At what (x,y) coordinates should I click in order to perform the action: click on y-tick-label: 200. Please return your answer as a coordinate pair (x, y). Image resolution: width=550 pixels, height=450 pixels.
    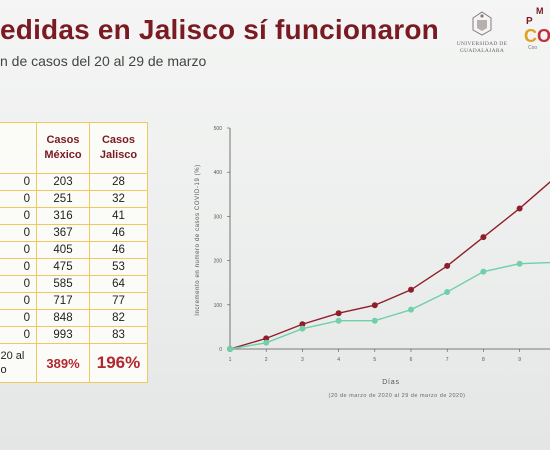
    Looking at the image, I should click on (218, 262).